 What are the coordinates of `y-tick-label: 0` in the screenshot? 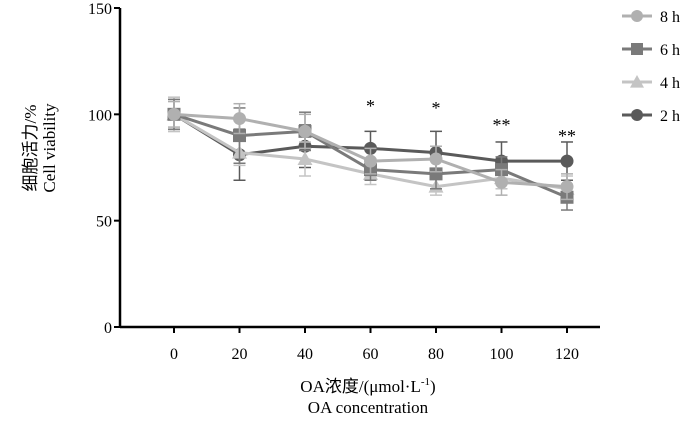 It's located at (108, 328).